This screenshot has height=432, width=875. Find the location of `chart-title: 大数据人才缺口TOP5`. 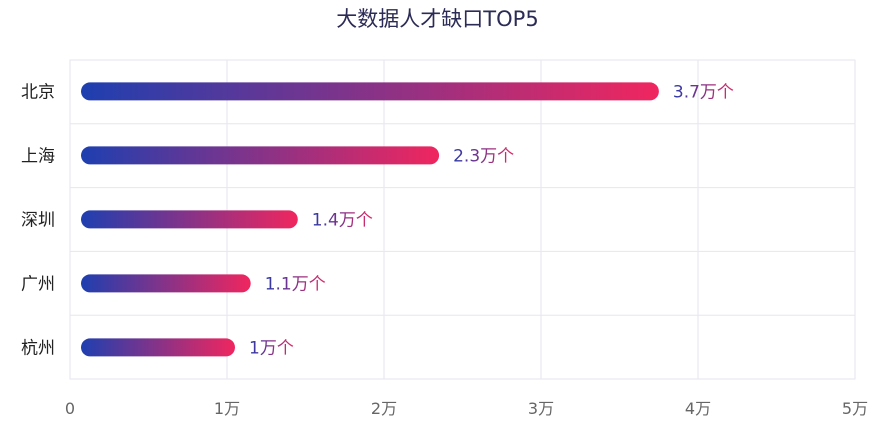

chart-title: 大数据人才缺口TOP5 is located at coordinates (437, 19).